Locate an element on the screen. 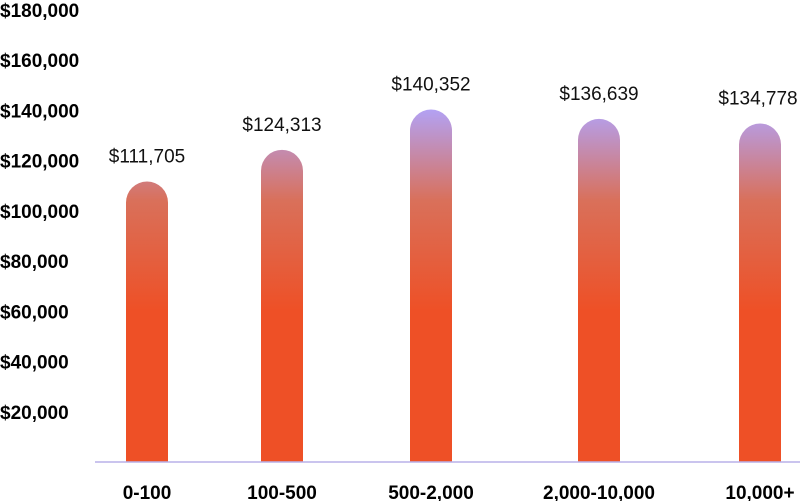 The image size is (800, 501). y-tick-label: $60,000 is located at coordinates (34, 312).